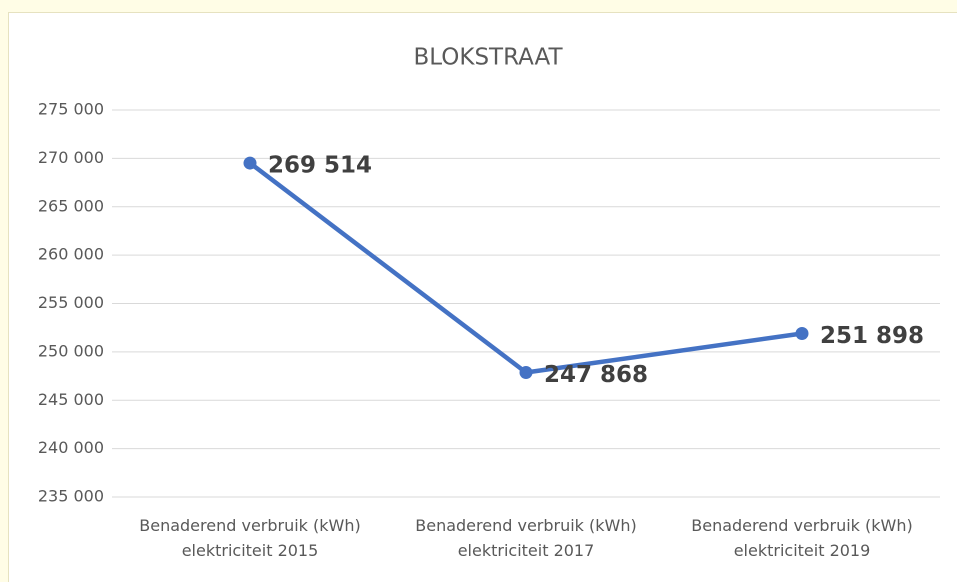  What do you see at coordinates (71, 254) in the screenshot?
I see `y-tick-label: 260 000` at bounding box center [71, 254].